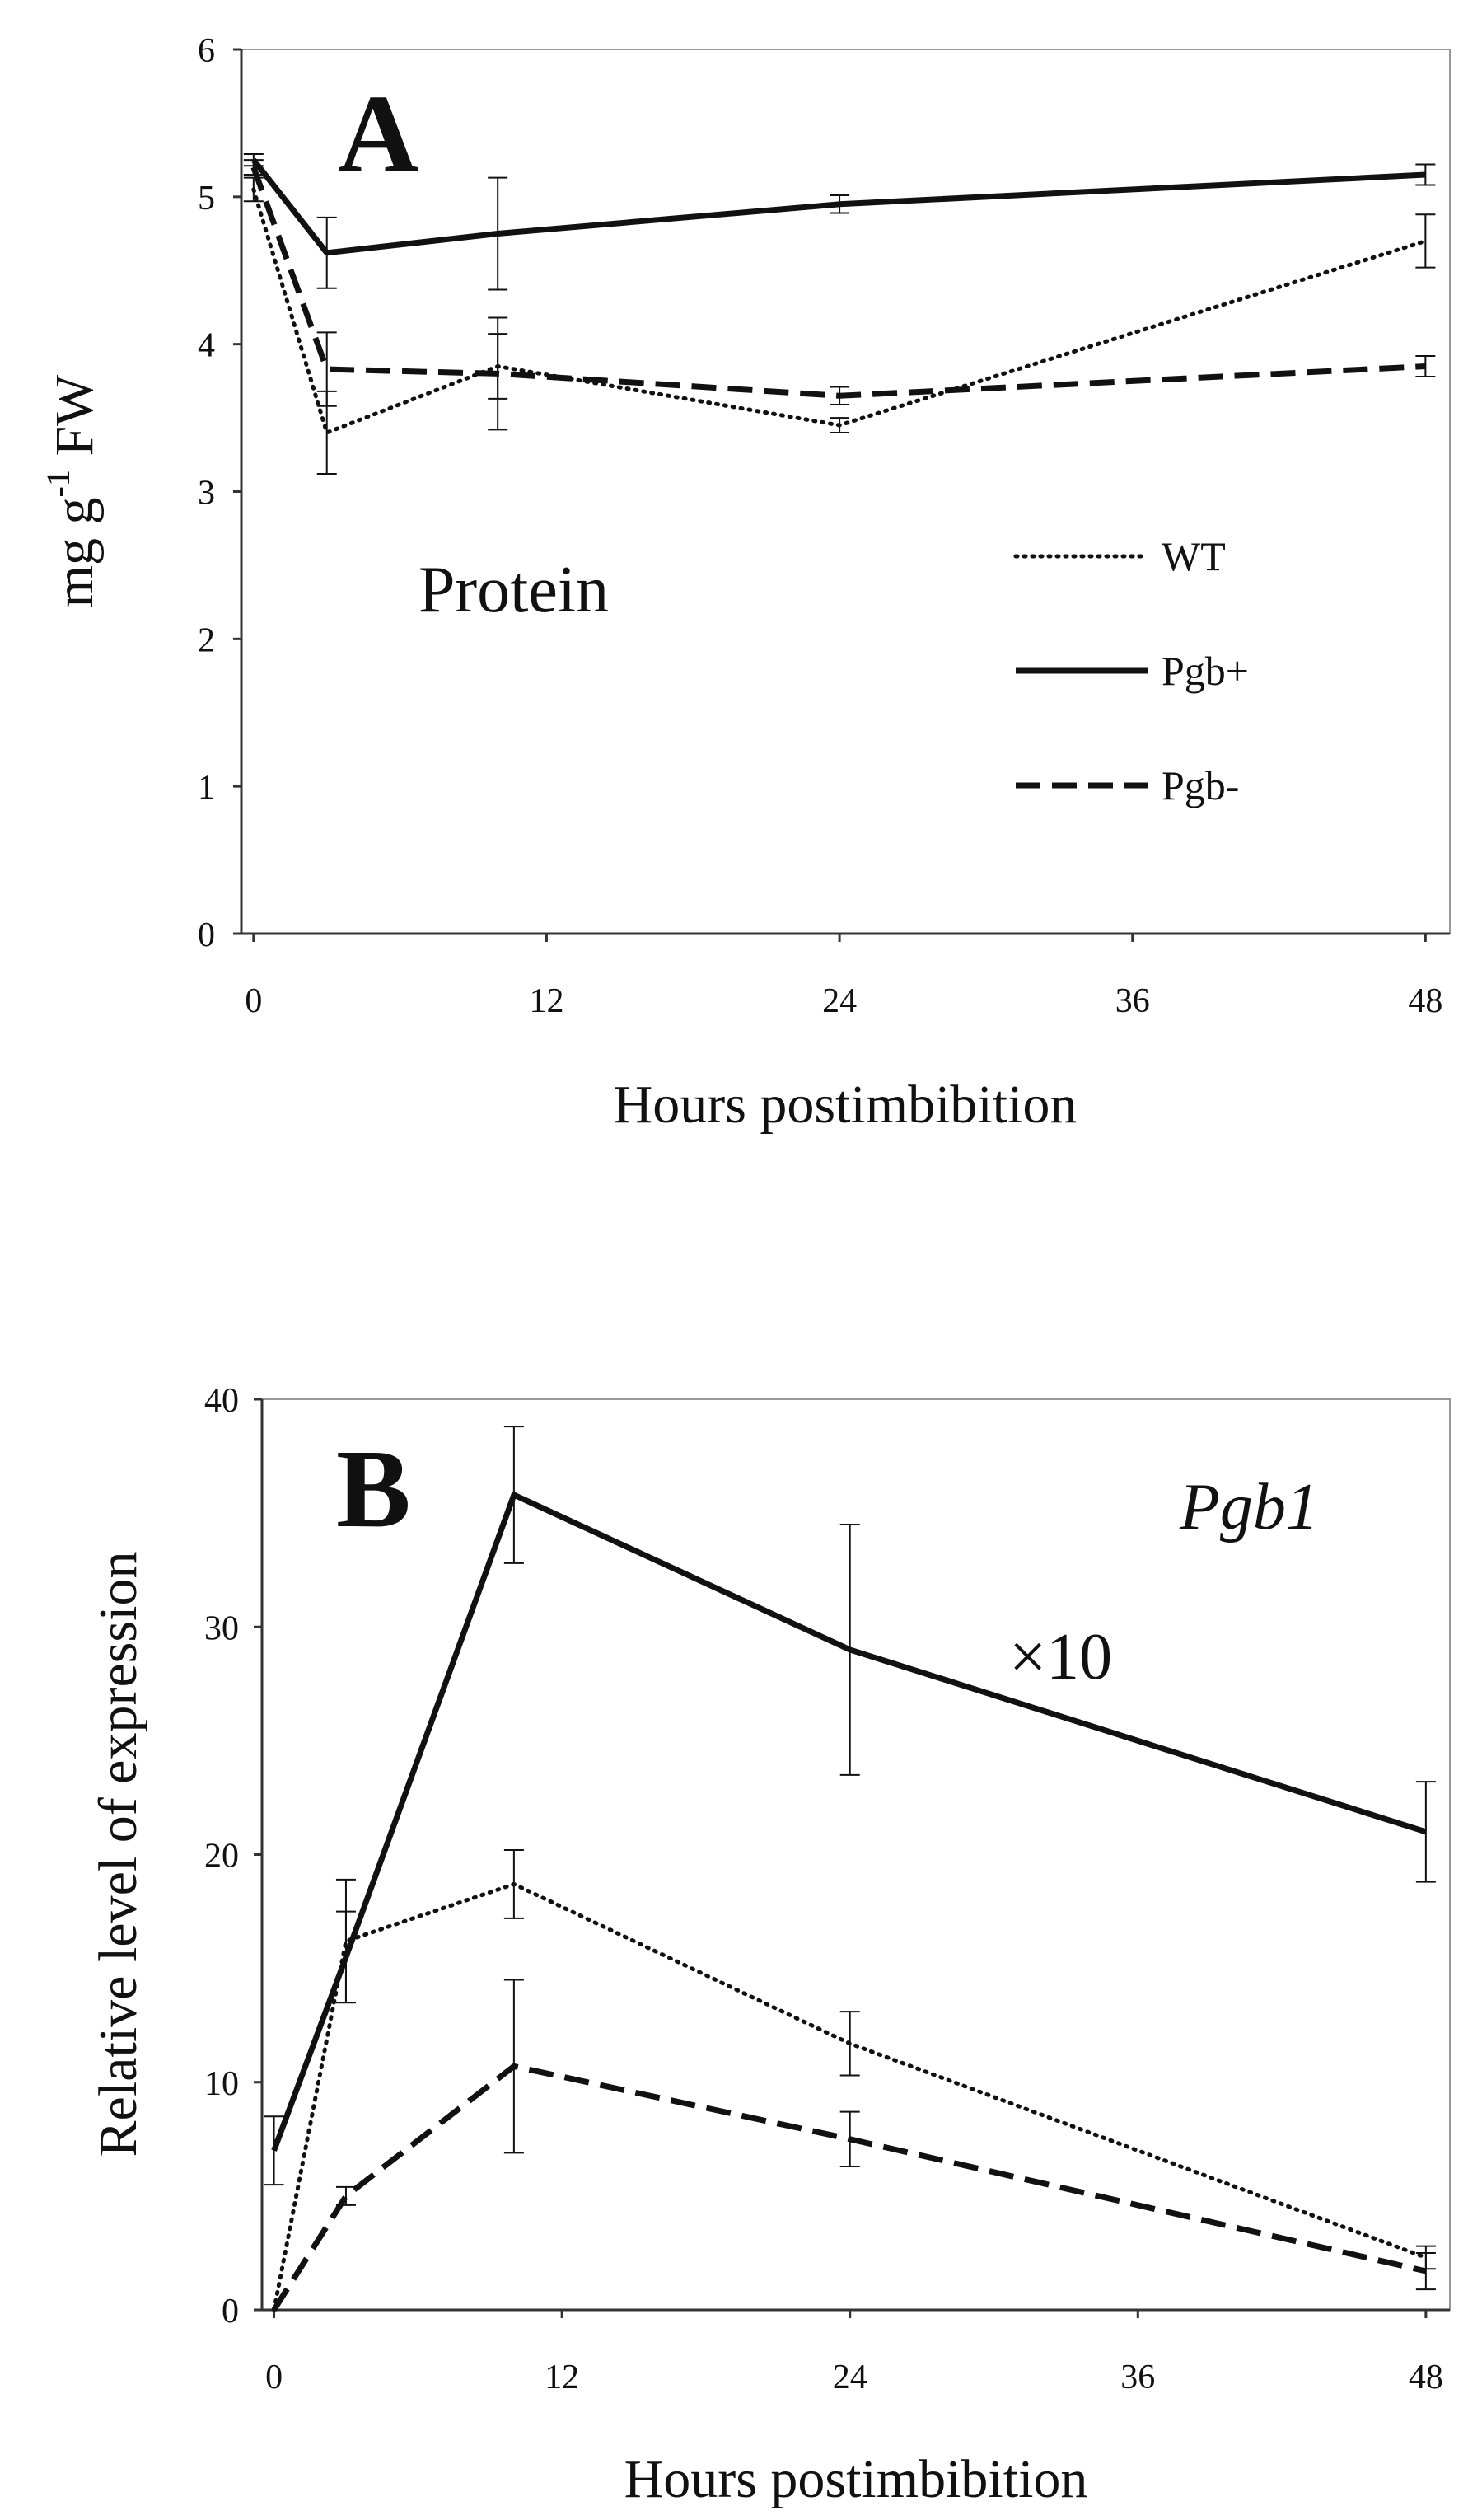  I want to click on panel-b-y-ticks: 0 10 20 30 40, so click(233, 1856).